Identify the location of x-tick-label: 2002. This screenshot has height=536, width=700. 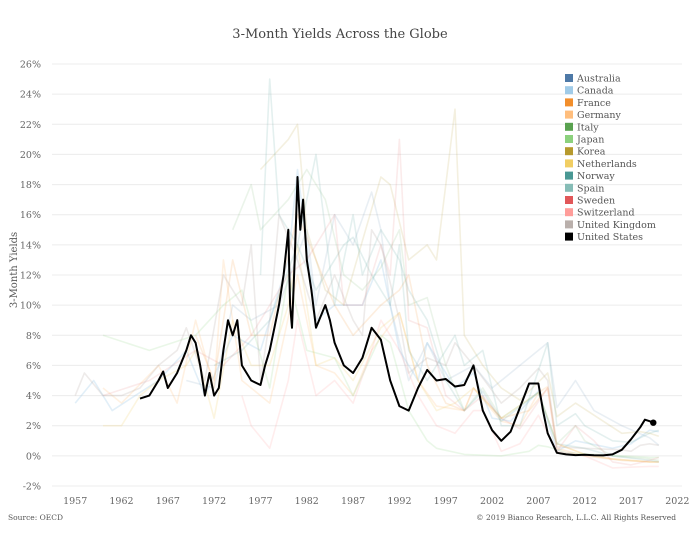
(492, 501).